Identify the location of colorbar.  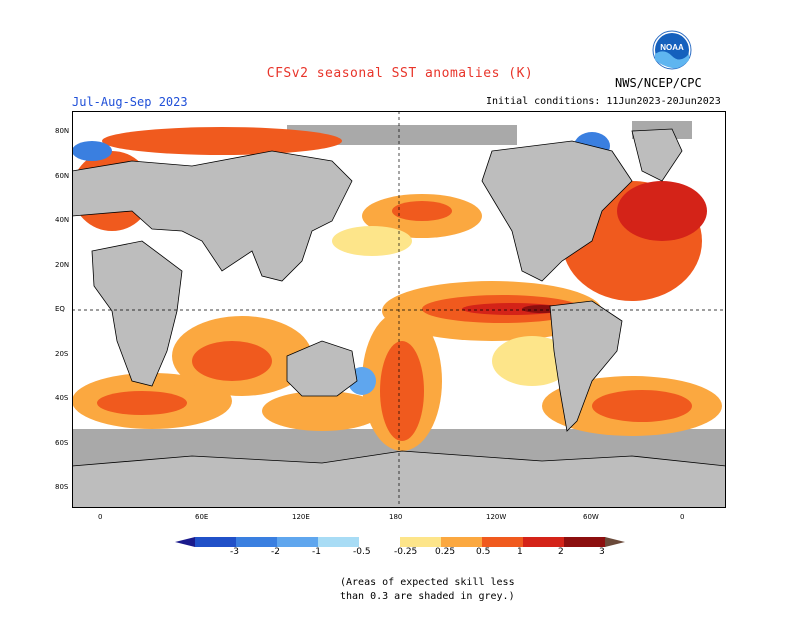
(400, 542).